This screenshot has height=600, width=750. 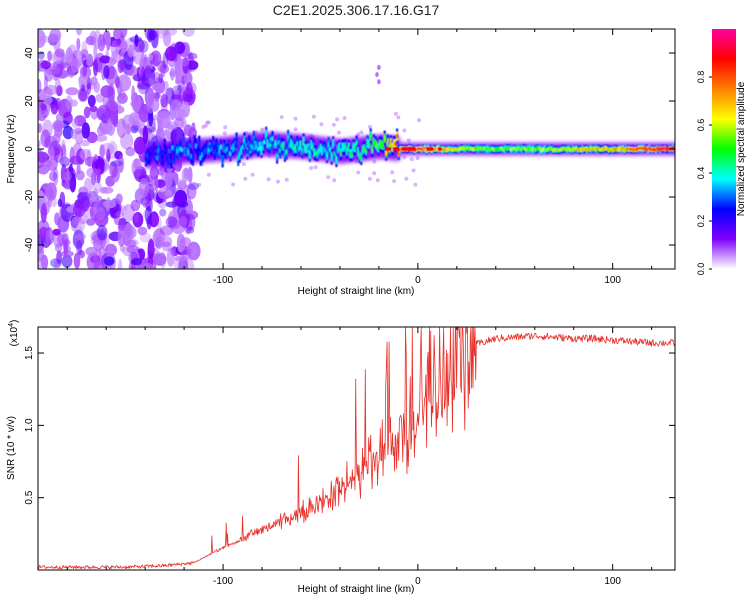 I want to click on signal-hotspot, so click(x=439, y=149).